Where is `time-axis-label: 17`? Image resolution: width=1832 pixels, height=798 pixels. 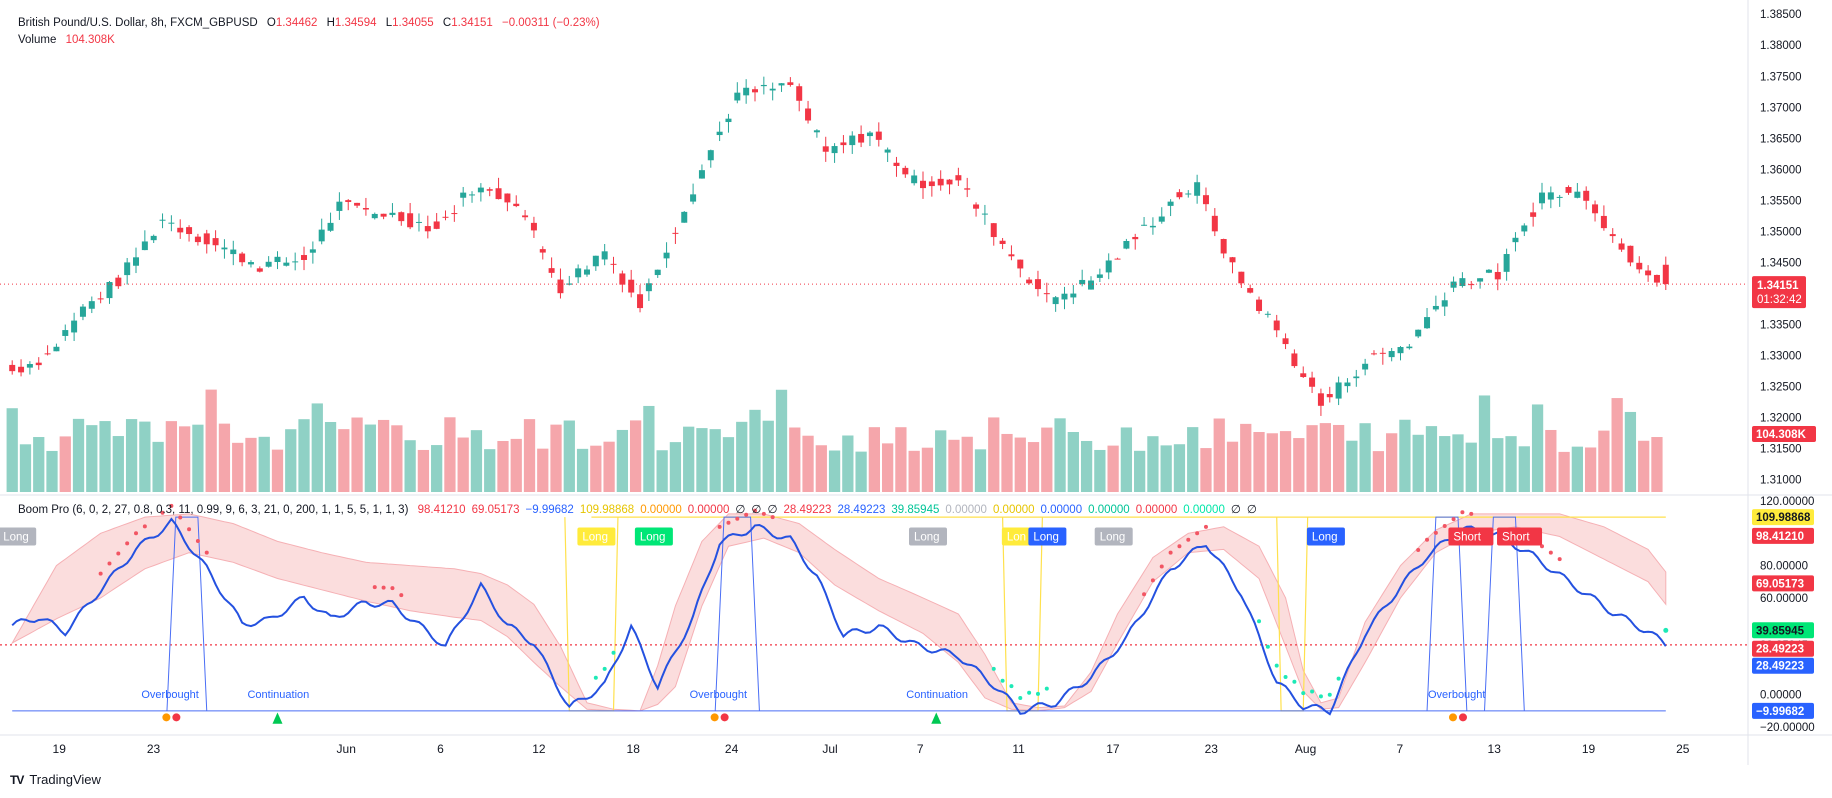
time-axis-label: 17 is located at coordinates (1113, 749).